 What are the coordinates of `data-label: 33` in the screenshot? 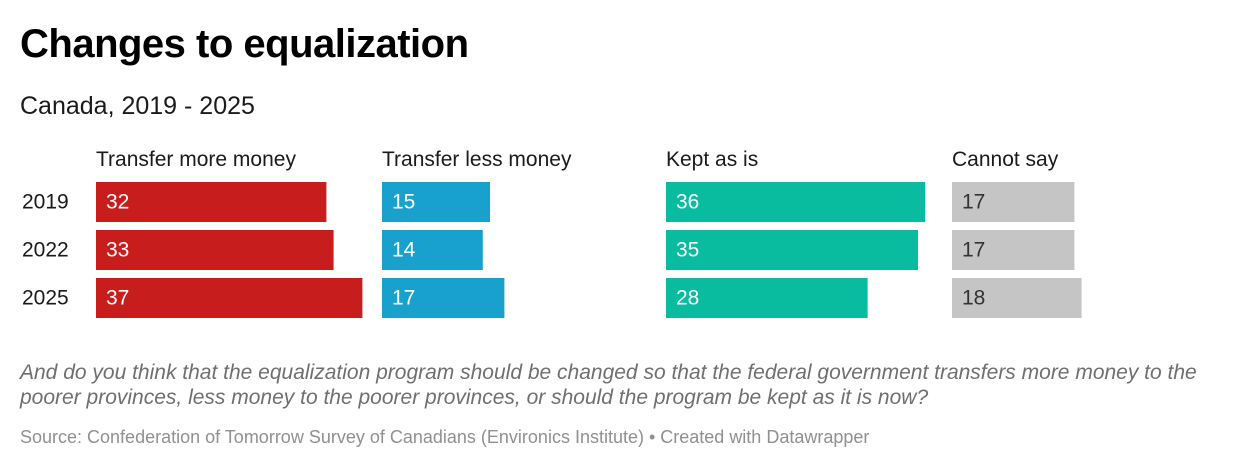 It's located at (117, 250).